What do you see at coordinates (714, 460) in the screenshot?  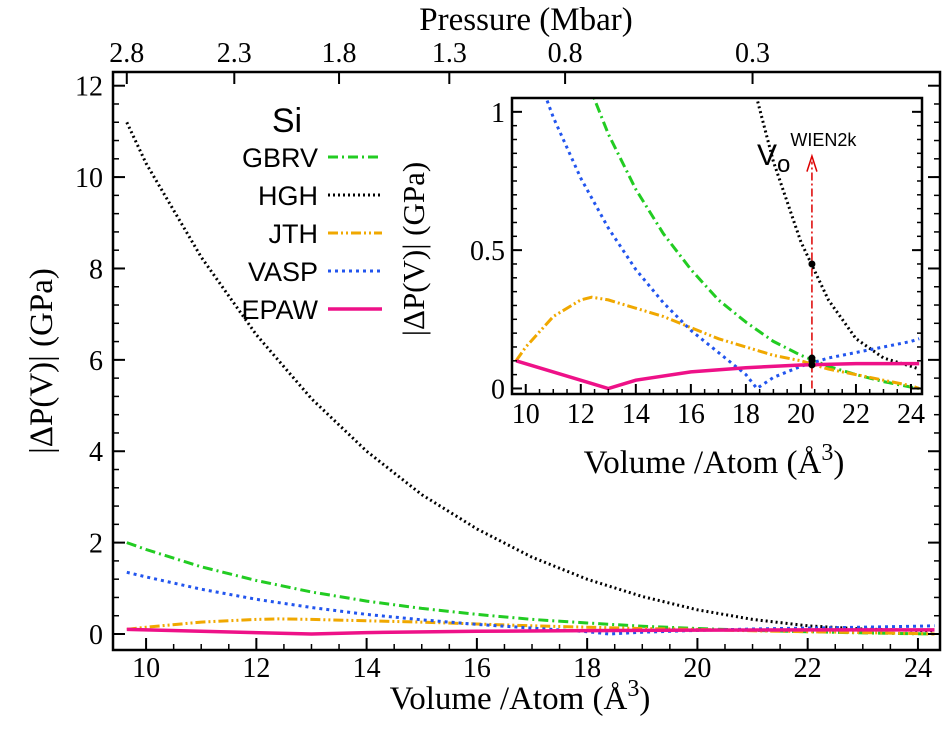 I see `inset-x-axis-label: Volume /Atom (Å3)` at bounding box center [714, 460].